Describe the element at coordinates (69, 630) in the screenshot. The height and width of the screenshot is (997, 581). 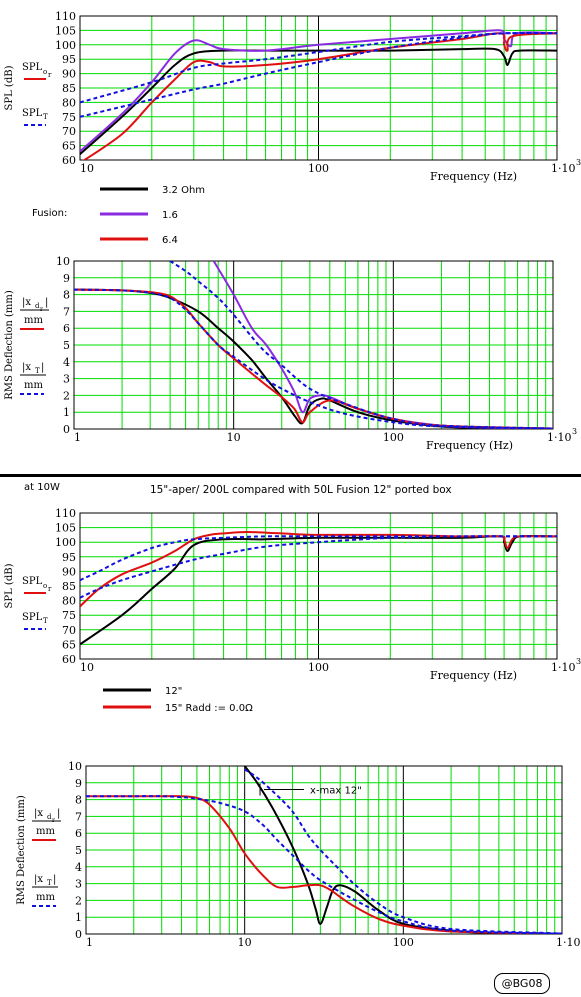
I see `y-tick-label: 70` at that location.